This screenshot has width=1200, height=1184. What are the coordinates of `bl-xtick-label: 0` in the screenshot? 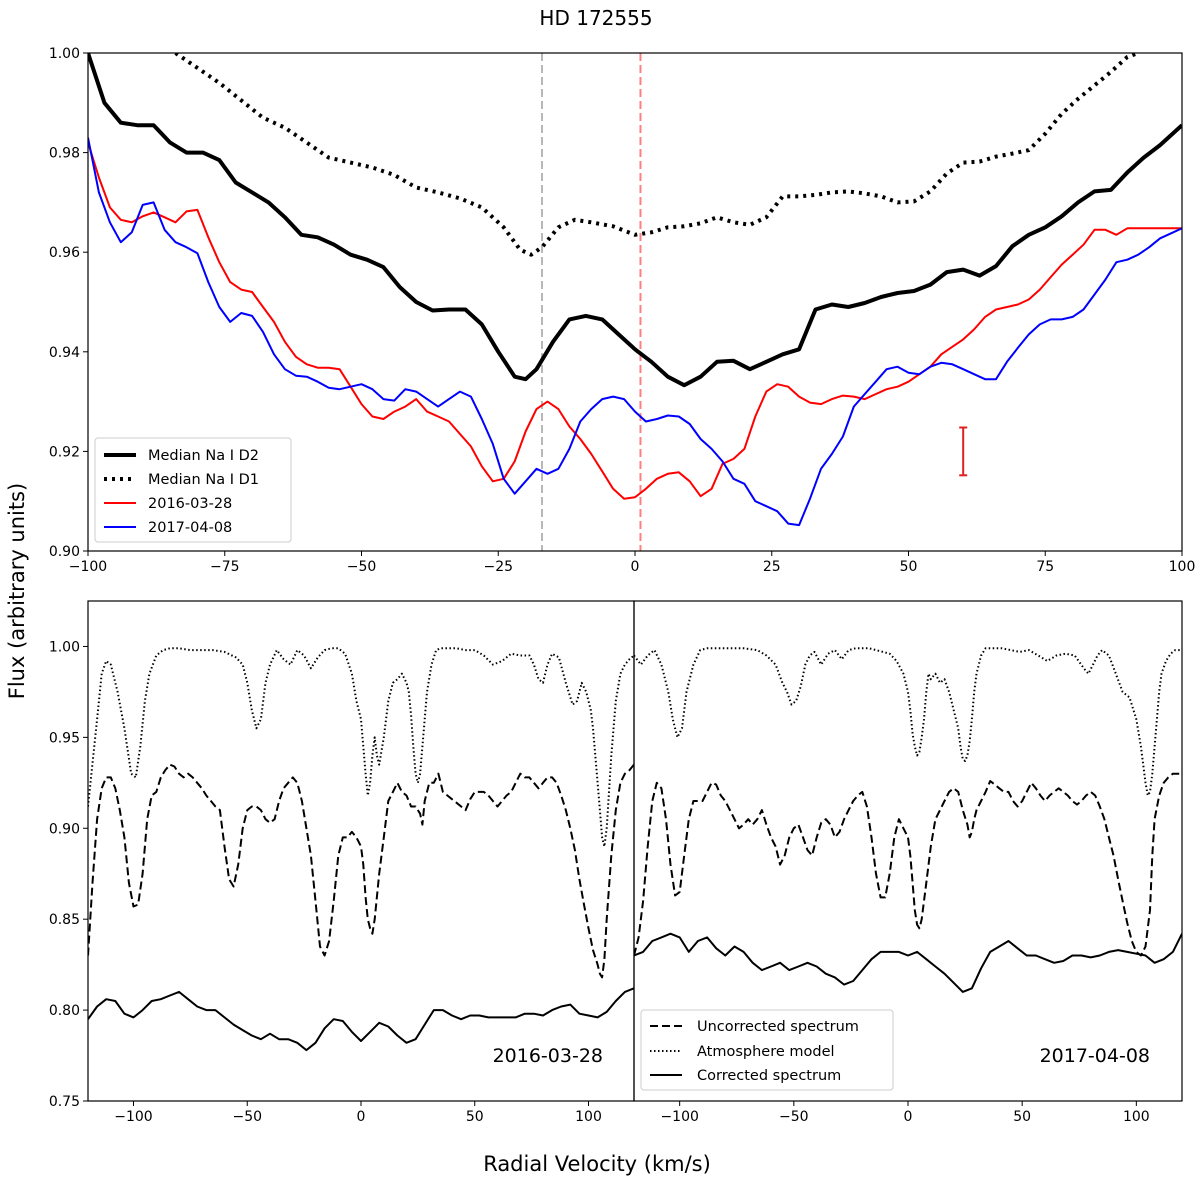 It's located at (361, 1117).